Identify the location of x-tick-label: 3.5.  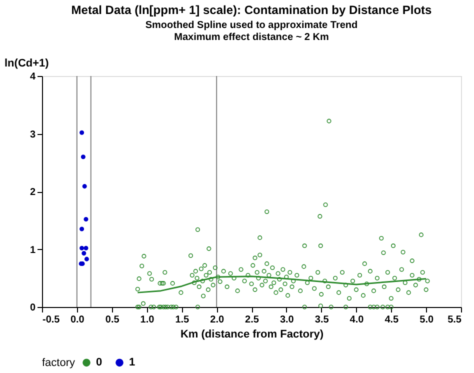
(322, 320).